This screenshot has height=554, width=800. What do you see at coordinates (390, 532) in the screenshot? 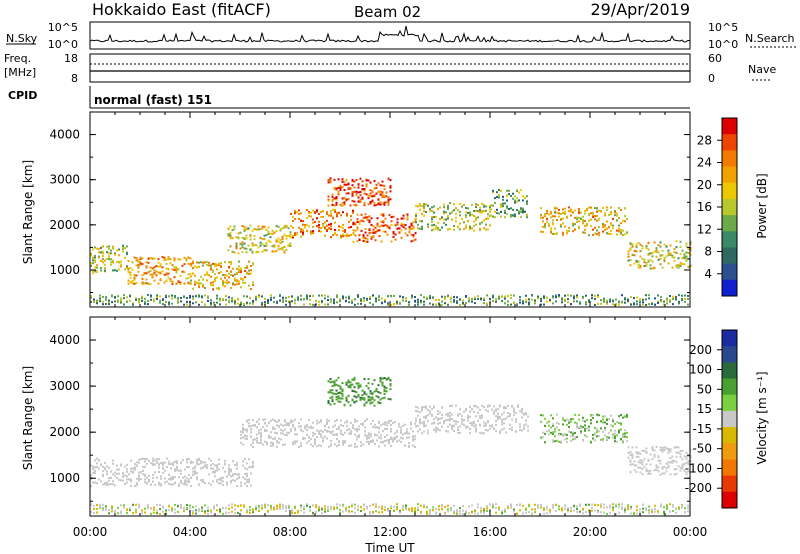
I see `x-tick-label: 12:00` at bounding box center [390, 532].